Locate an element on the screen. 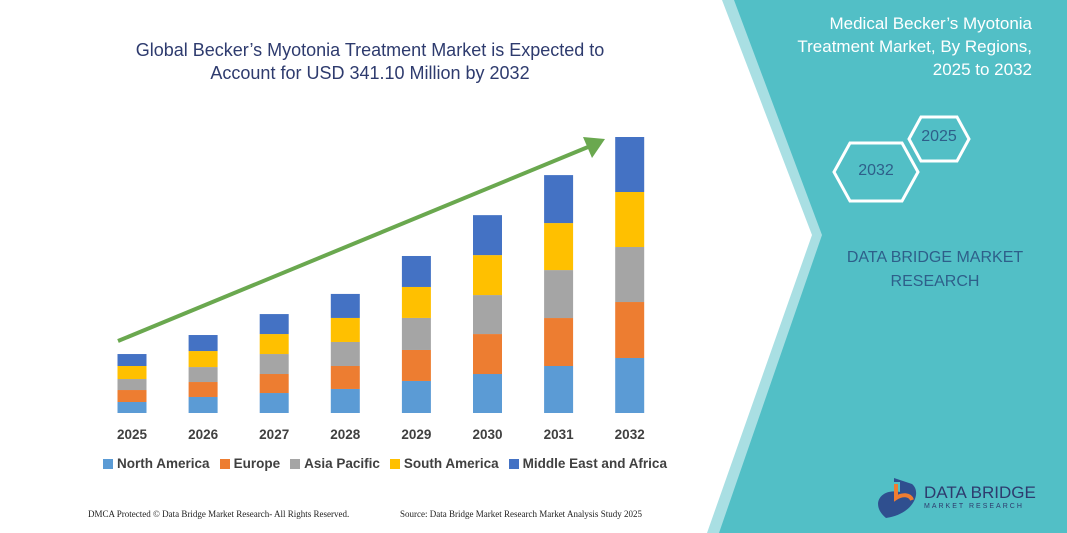 The width and height of the screenshot is (1067, 533). legend-label: Middle East and Africa is located at coordinates (594, 463).